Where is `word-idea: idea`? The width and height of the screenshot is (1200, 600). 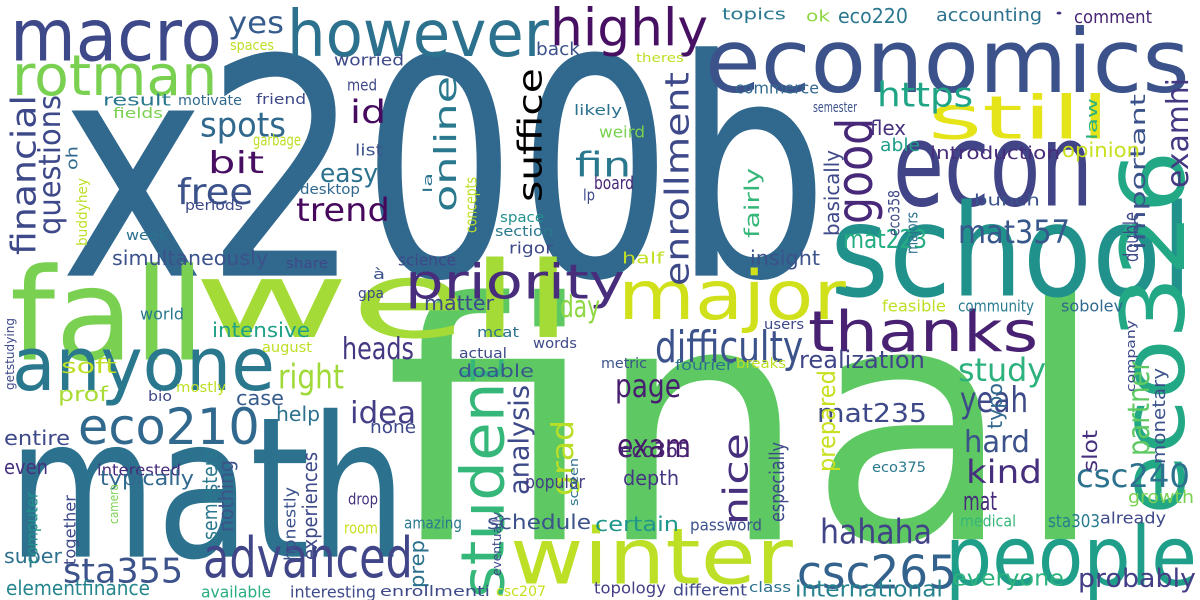
word-idea: idea is located at coordinates (383, 413).